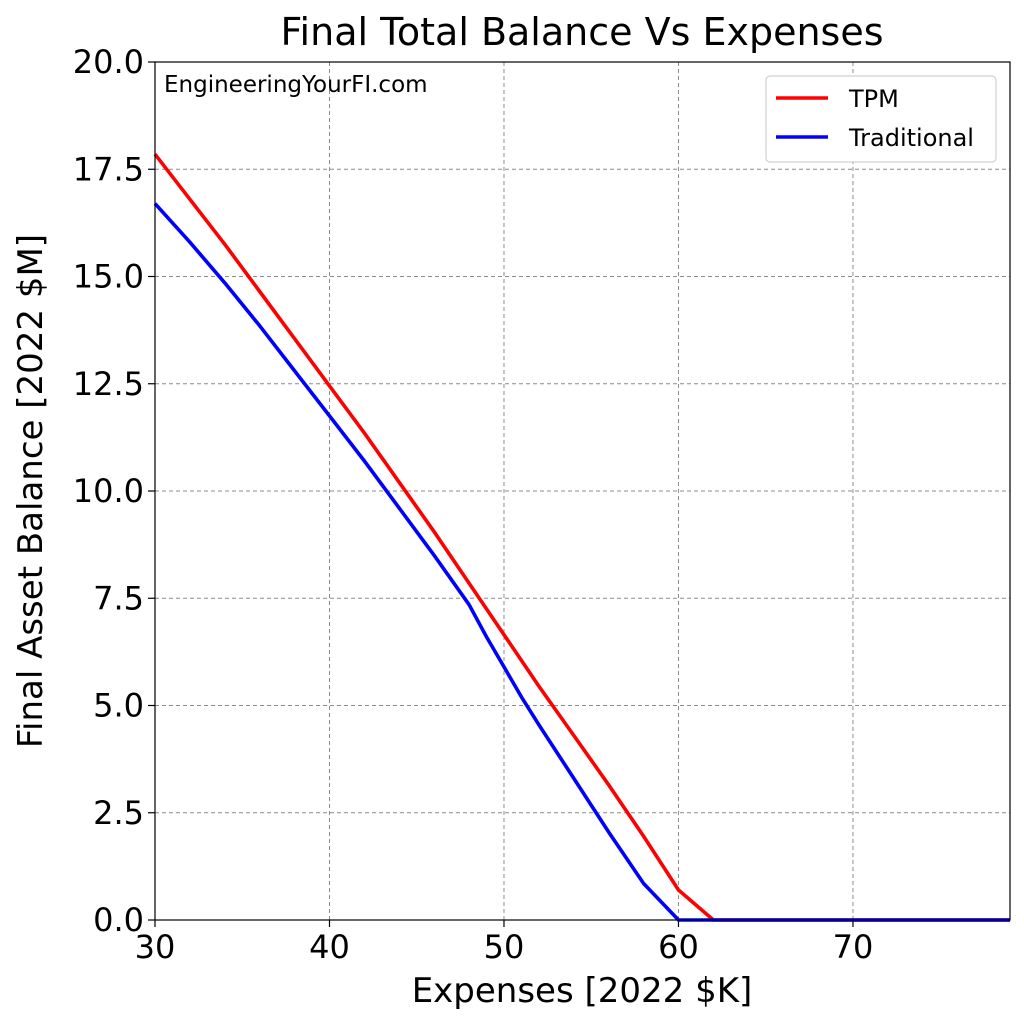  Describe the element at coordinates (31, 491) in the screenshot. I see `y-axis-label: Final Asset Balance [2022 $M]` at that location.